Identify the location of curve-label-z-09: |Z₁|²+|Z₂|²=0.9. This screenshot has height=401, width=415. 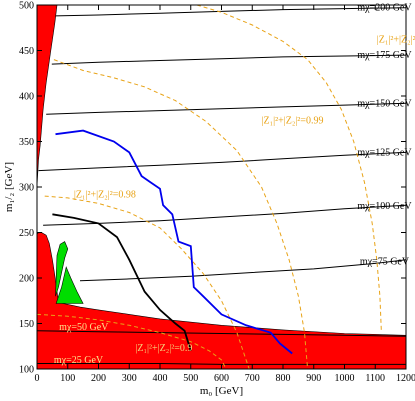
(163, 348).